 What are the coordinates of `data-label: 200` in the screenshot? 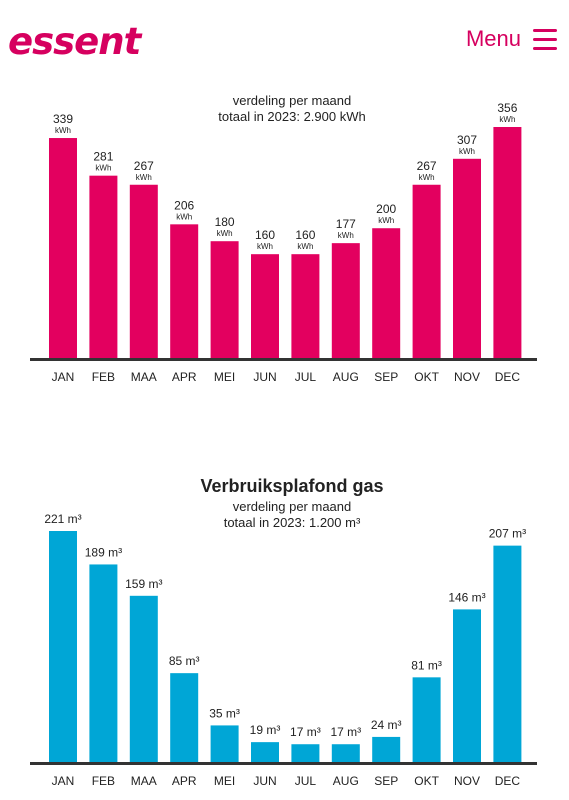 It's located at (386, 209).